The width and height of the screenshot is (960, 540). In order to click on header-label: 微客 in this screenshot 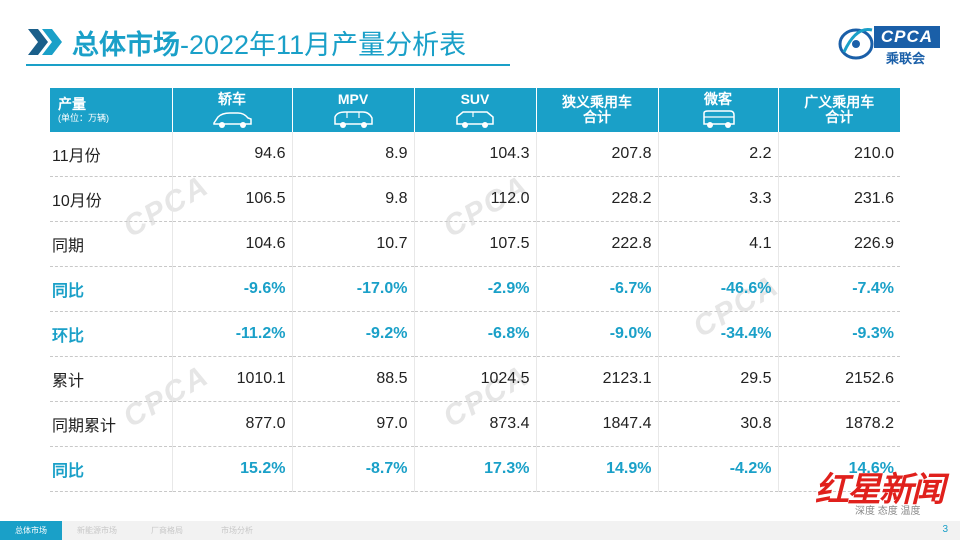, I will do `click(718, 99)`.